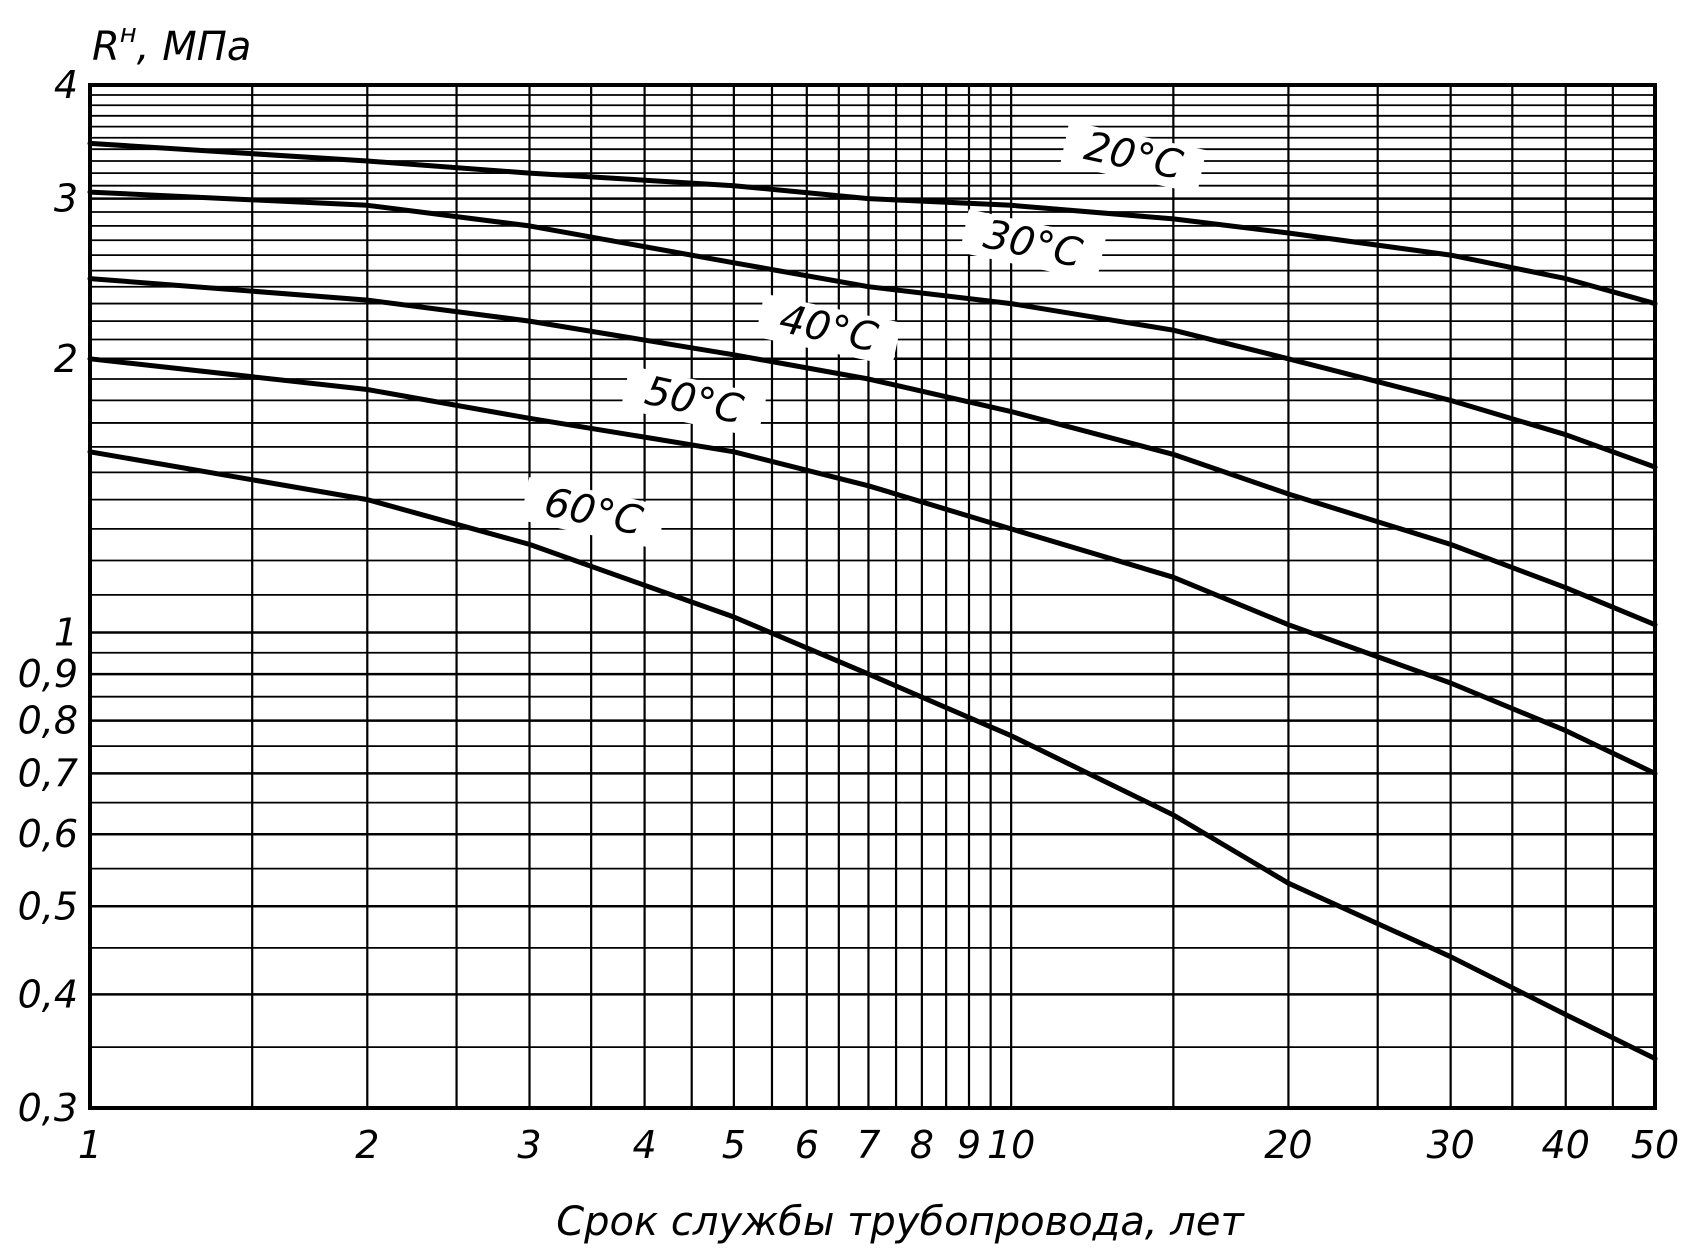  What do you see at coordinates (48, 994) in the screenshot?
I see `y-tick-label: 0,4` at bounding box center [48, 994].